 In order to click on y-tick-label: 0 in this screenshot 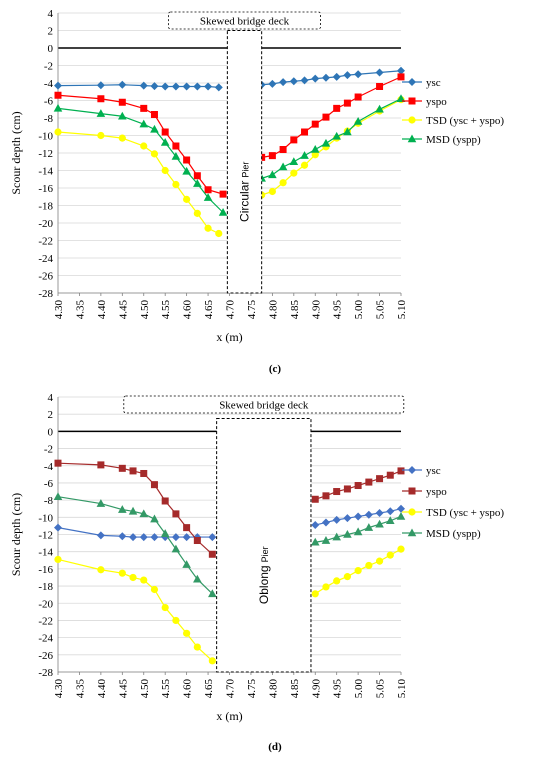, I will do `click(51, 432)`.